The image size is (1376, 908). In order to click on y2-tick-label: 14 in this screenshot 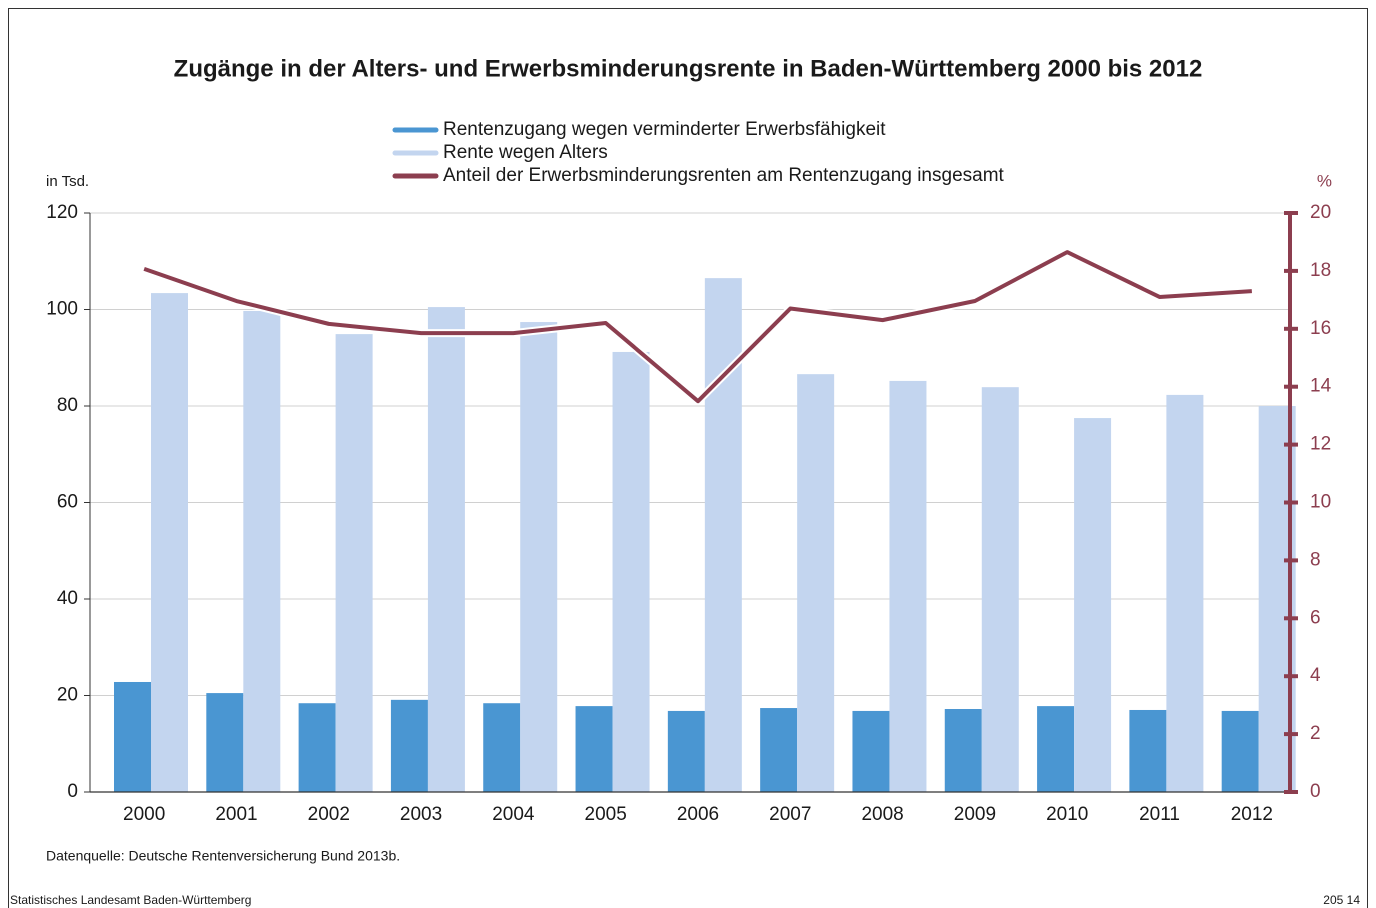, I will do `click(1321, 386)`.